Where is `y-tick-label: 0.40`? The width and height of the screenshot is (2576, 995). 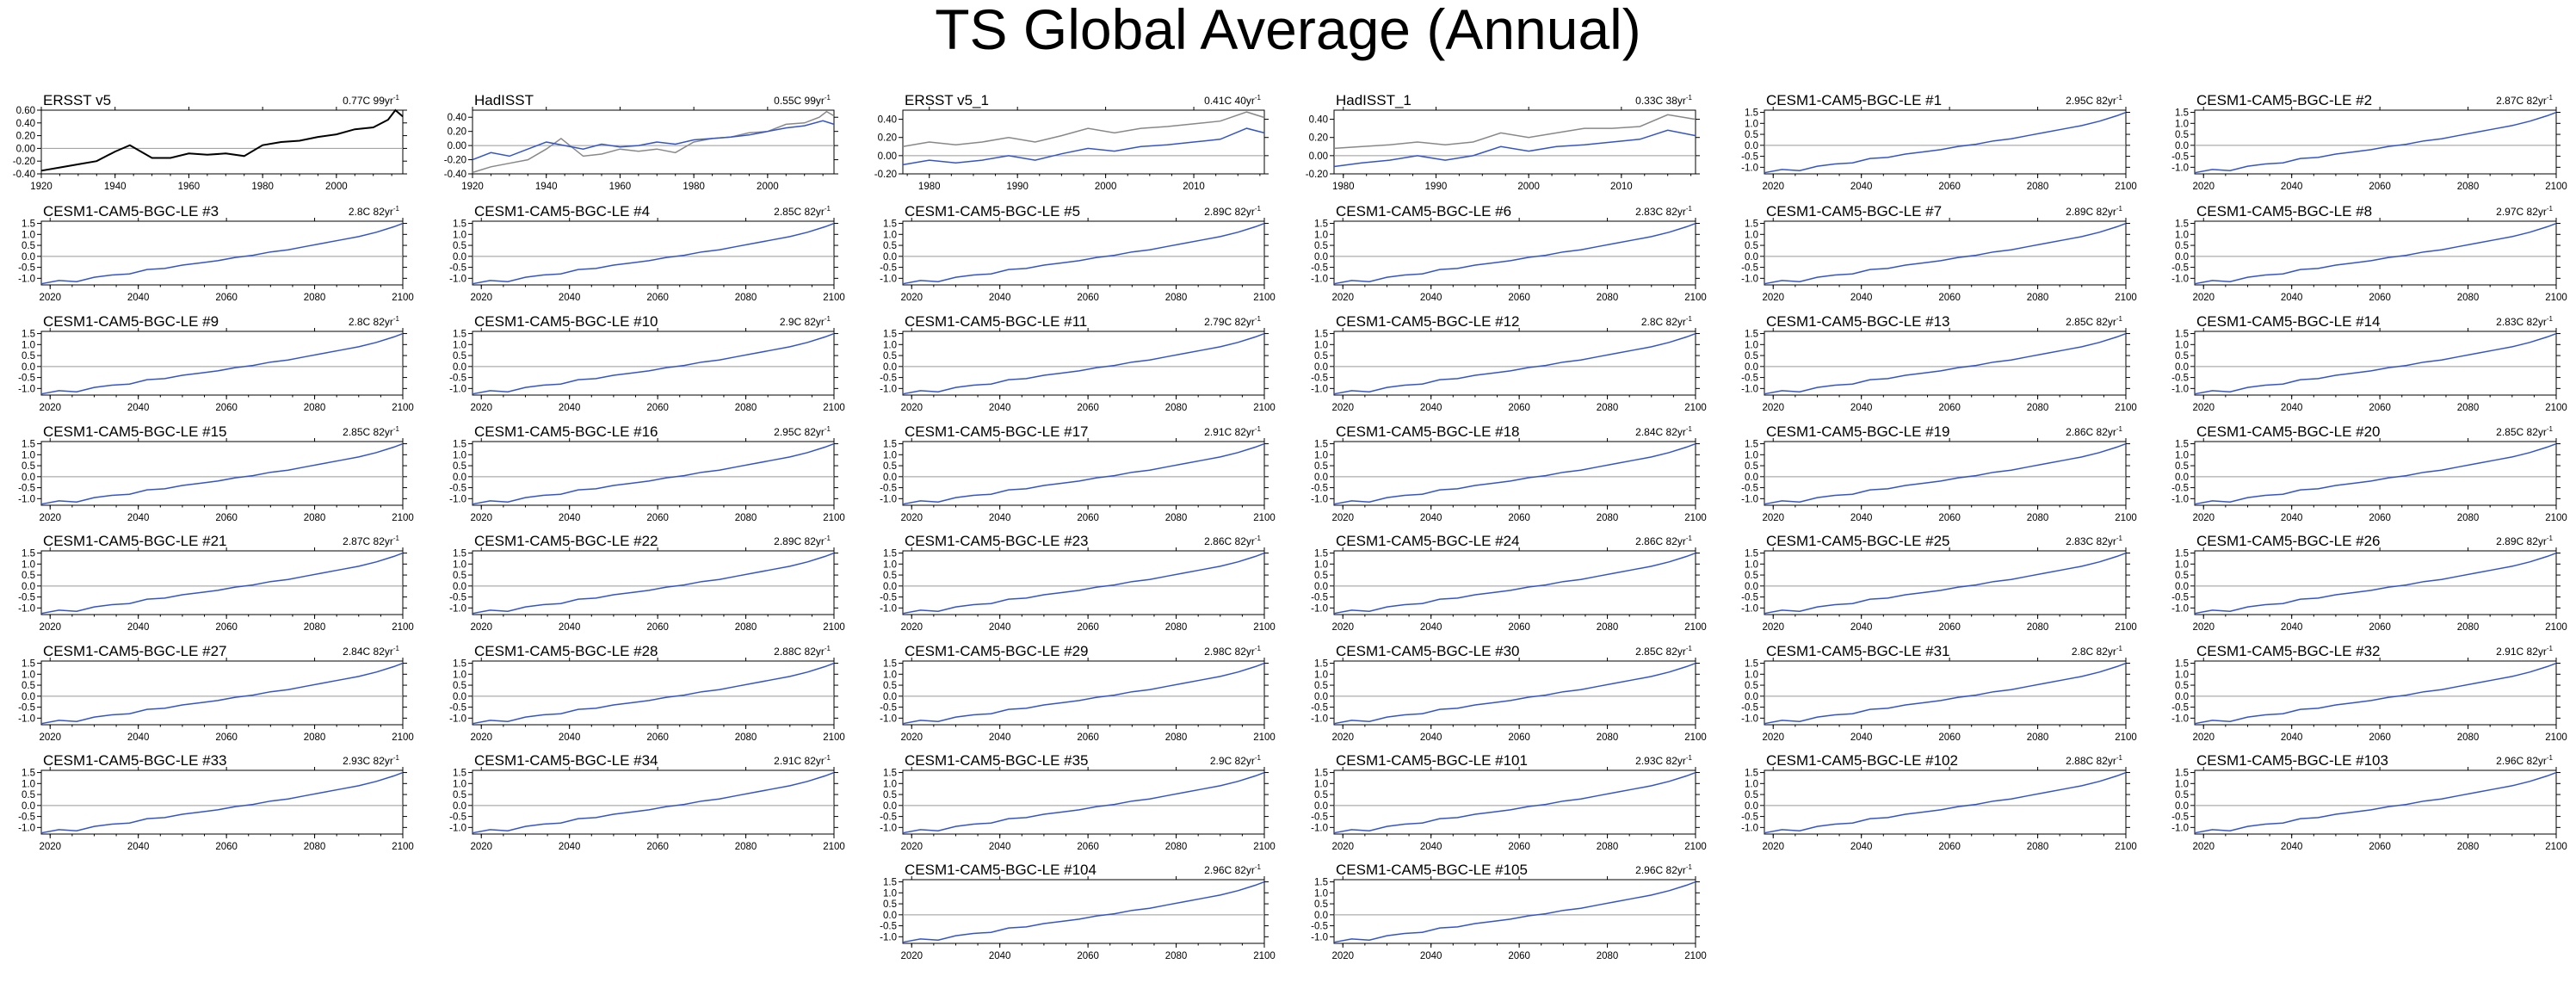
y-tick-label: 0.40 is located at coordinates (457, 118).